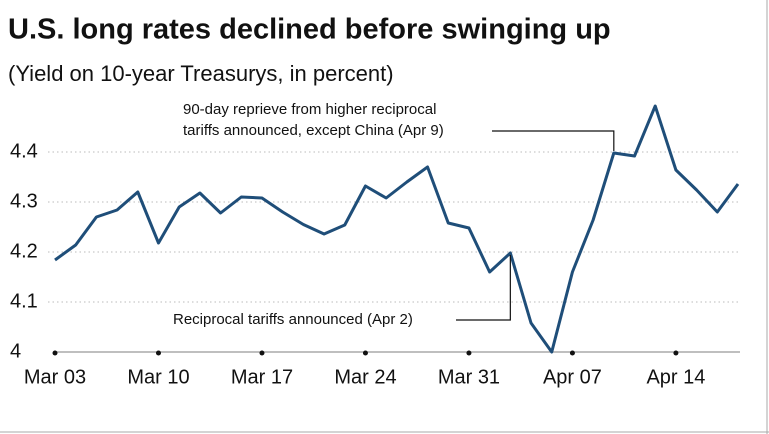 This screenshot has height=434, width=769. What do you see at coordinates (309, 109) in the screenshot?
I see `annotation: 90-day reprieve from higher reciprocal` at bounding box center [309, 109].